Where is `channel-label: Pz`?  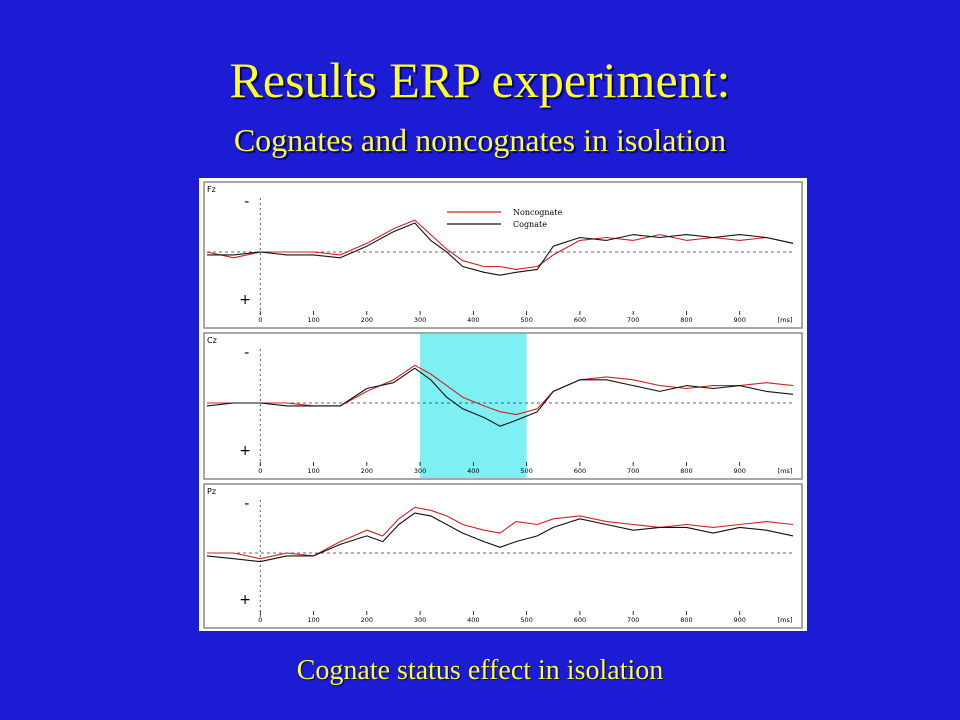 channel-label: Pz is located at coordinates (211, 491).